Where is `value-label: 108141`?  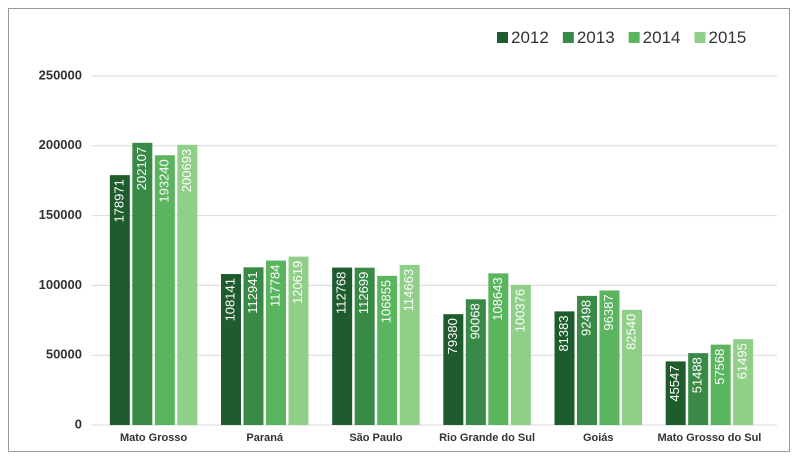
value-label: 108141 is located at coordinates (229, 299).